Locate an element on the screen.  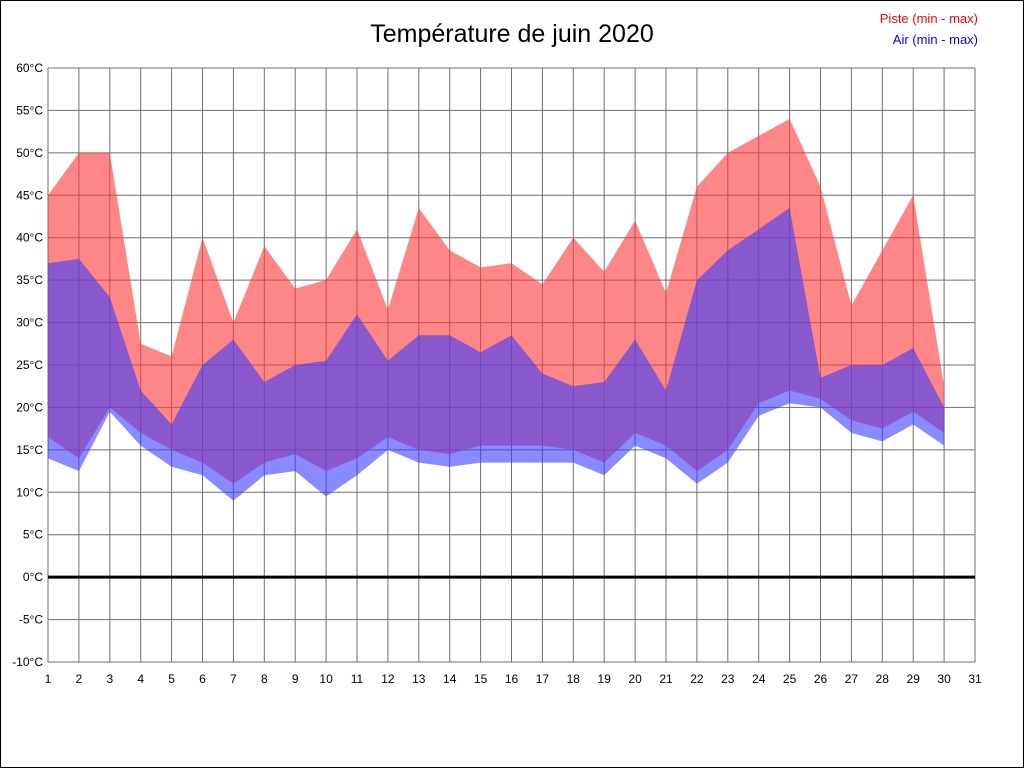
y-tick-label: 20°C is located at coordinates (29, 407).